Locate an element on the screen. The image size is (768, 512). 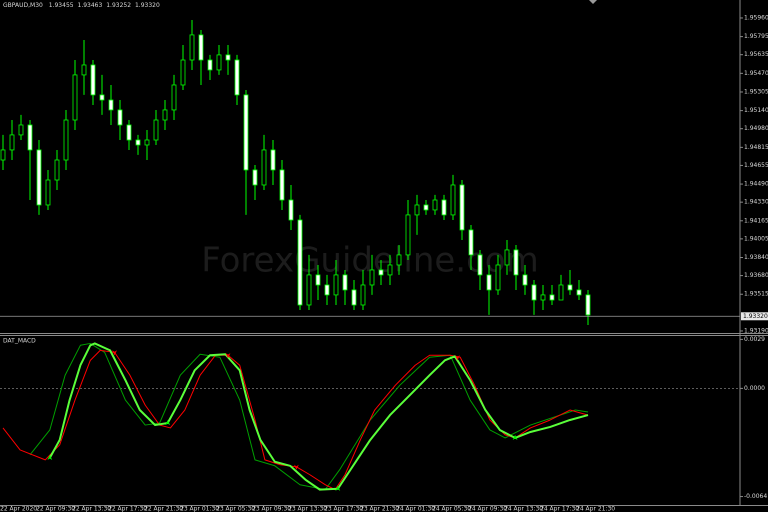
bid-label: 1.93320 is located at coordinates (755, 316).